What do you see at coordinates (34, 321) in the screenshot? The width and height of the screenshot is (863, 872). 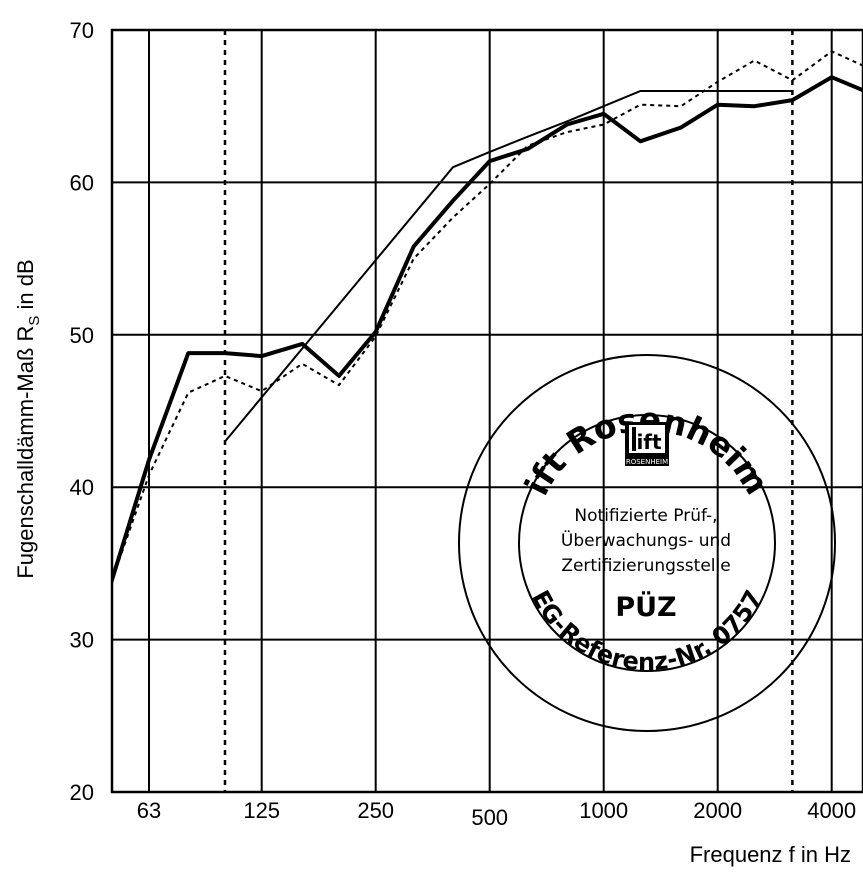 I see `y-axis-label-subscript: S` at bounding box center [34, 321].